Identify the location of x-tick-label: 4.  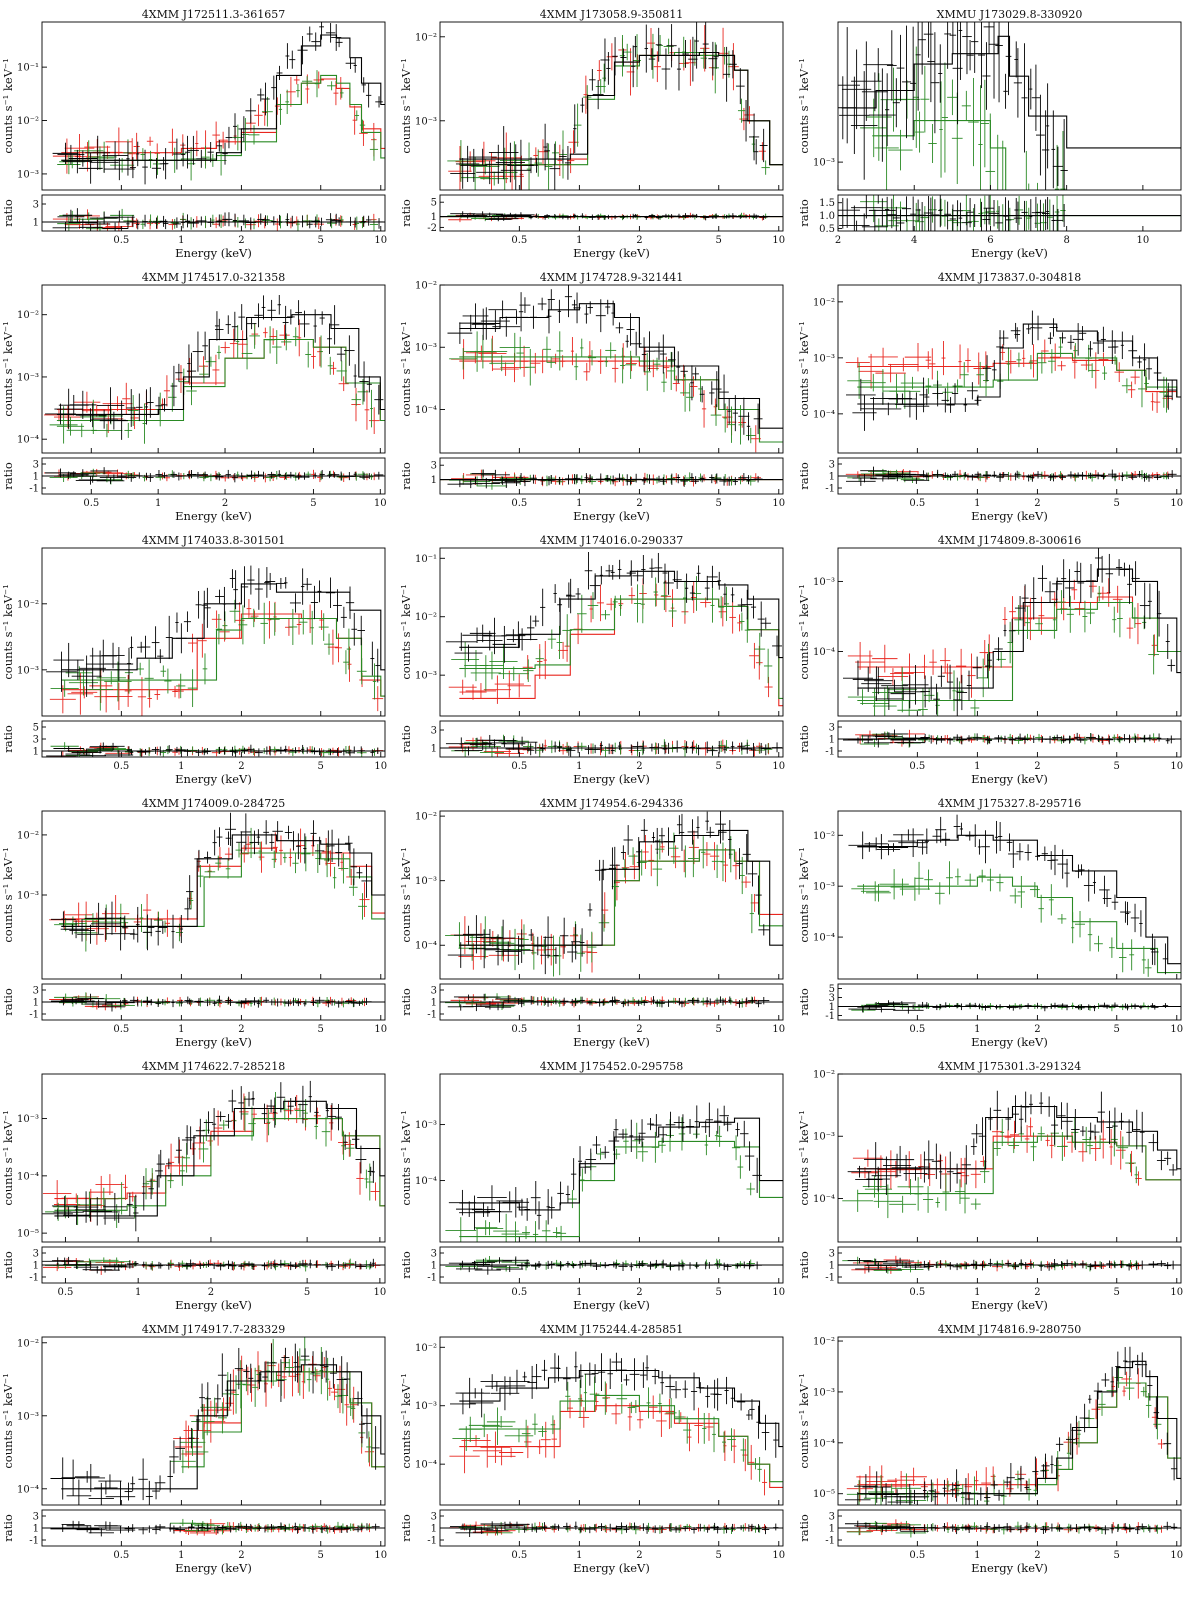
(914, 240).